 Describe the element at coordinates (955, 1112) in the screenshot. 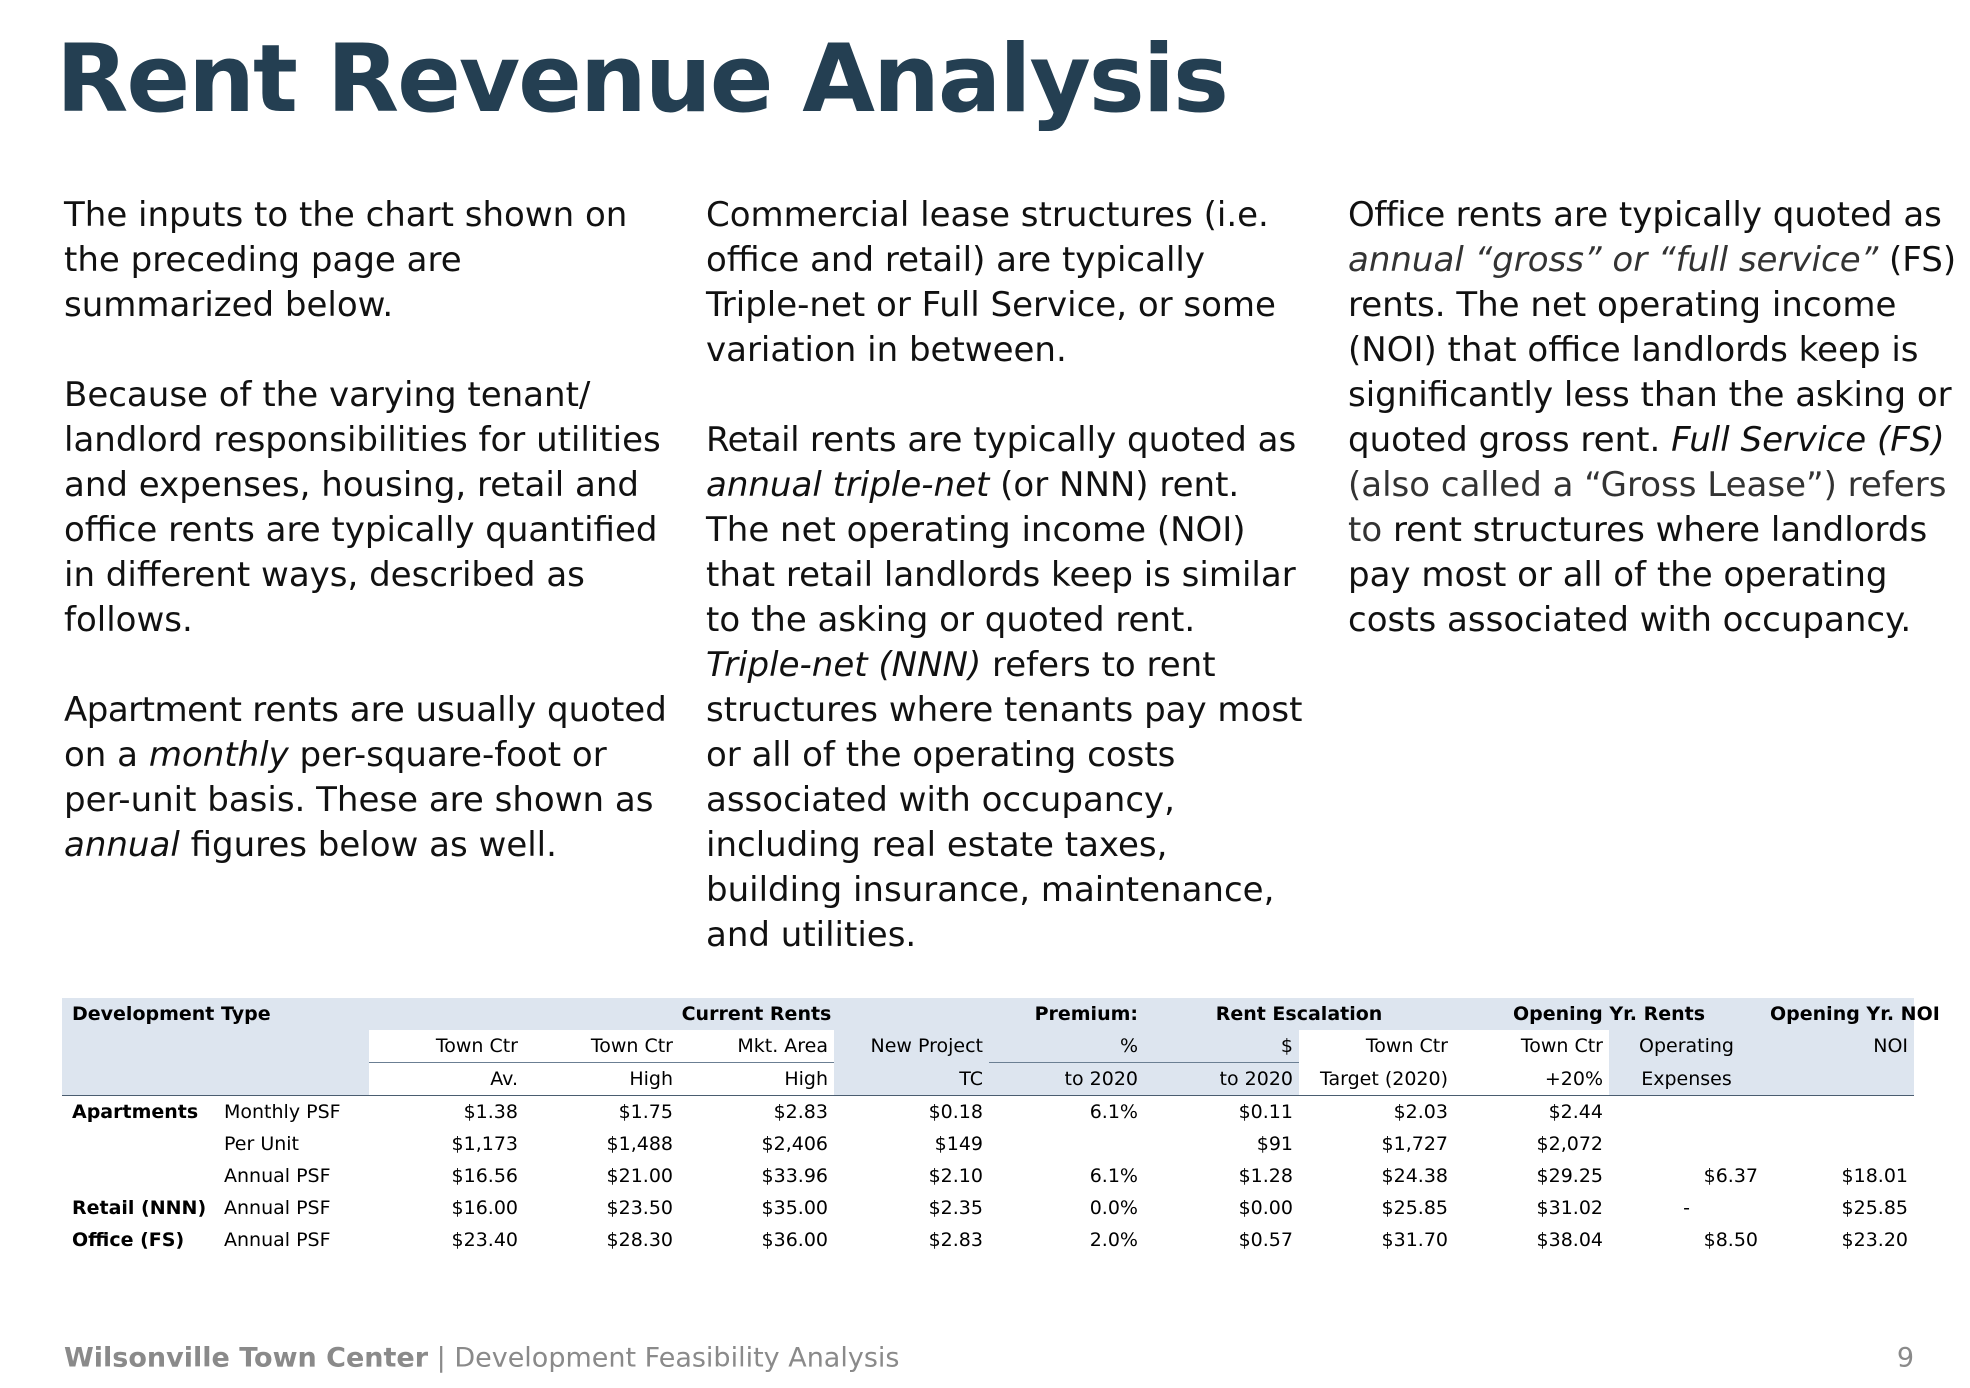

I see `table-cell: $0.18` at that location.